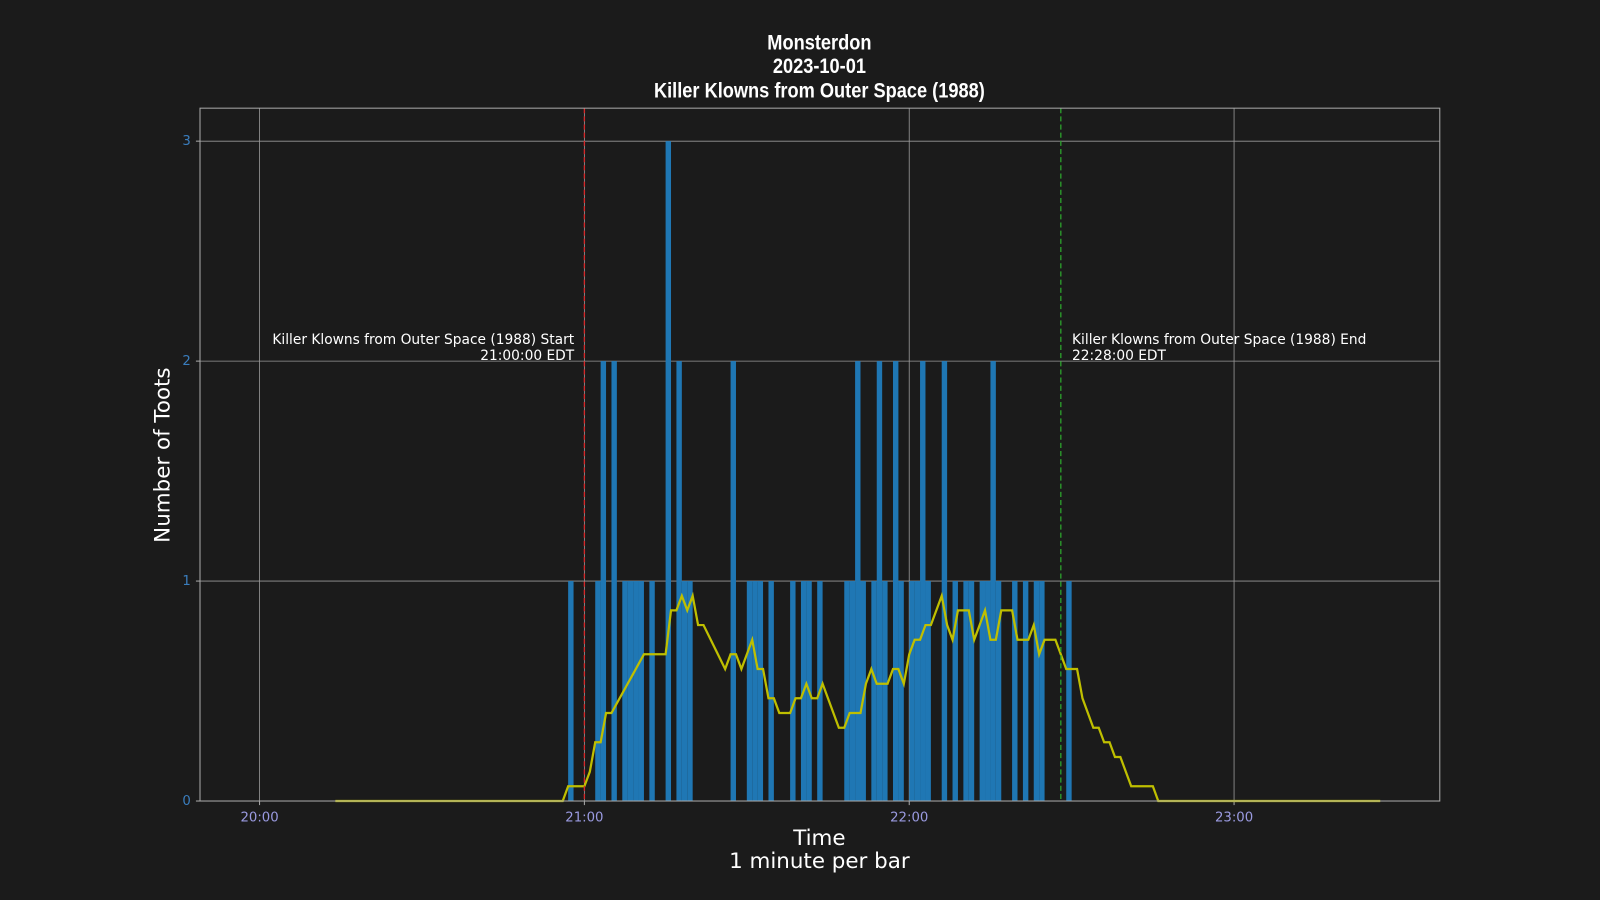  What do you see at coordinates (162, 454) in the screenshot?
I see `y-axis-label: Number of Toots` at bounding box center [162, 454].